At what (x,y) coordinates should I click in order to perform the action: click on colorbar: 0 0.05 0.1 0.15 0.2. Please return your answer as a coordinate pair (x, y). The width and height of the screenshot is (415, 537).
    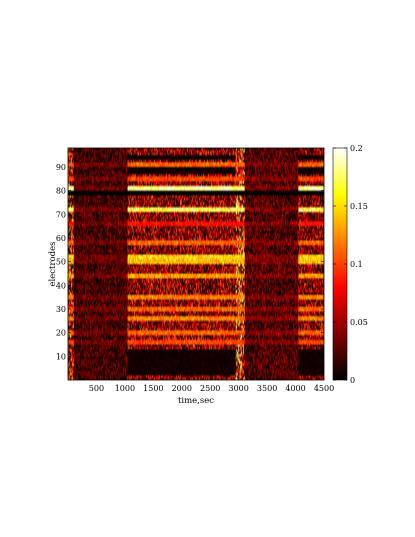
    Looking at the image, I should click on (350, 264).